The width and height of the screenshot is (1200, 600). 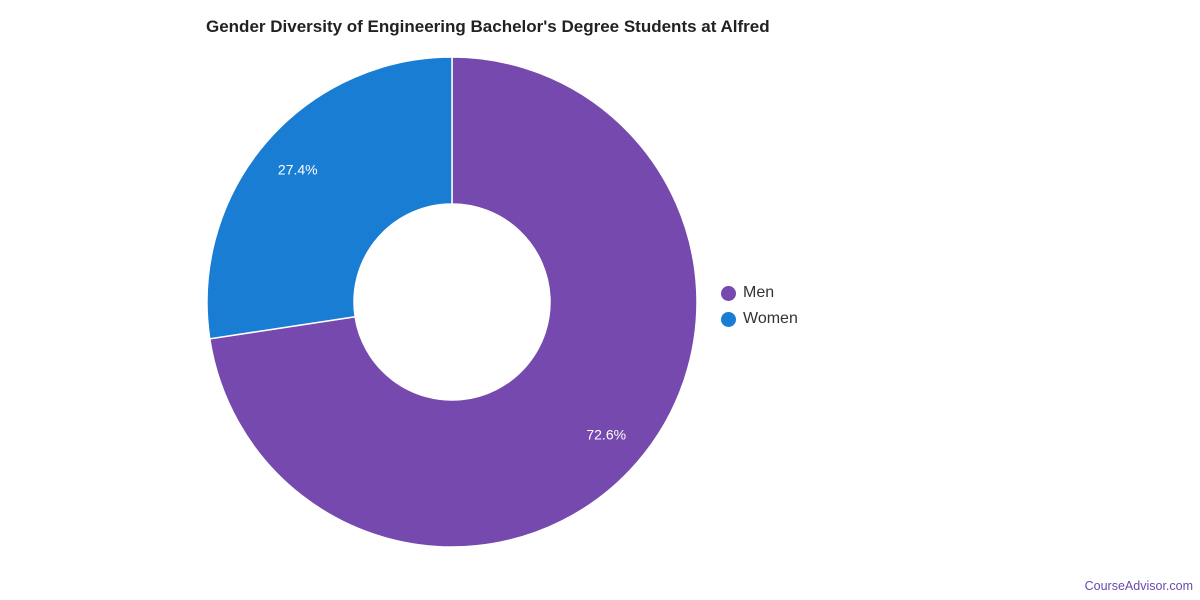 I want to click on slice-label-men: 72.6%, so click(x=606, y=435).